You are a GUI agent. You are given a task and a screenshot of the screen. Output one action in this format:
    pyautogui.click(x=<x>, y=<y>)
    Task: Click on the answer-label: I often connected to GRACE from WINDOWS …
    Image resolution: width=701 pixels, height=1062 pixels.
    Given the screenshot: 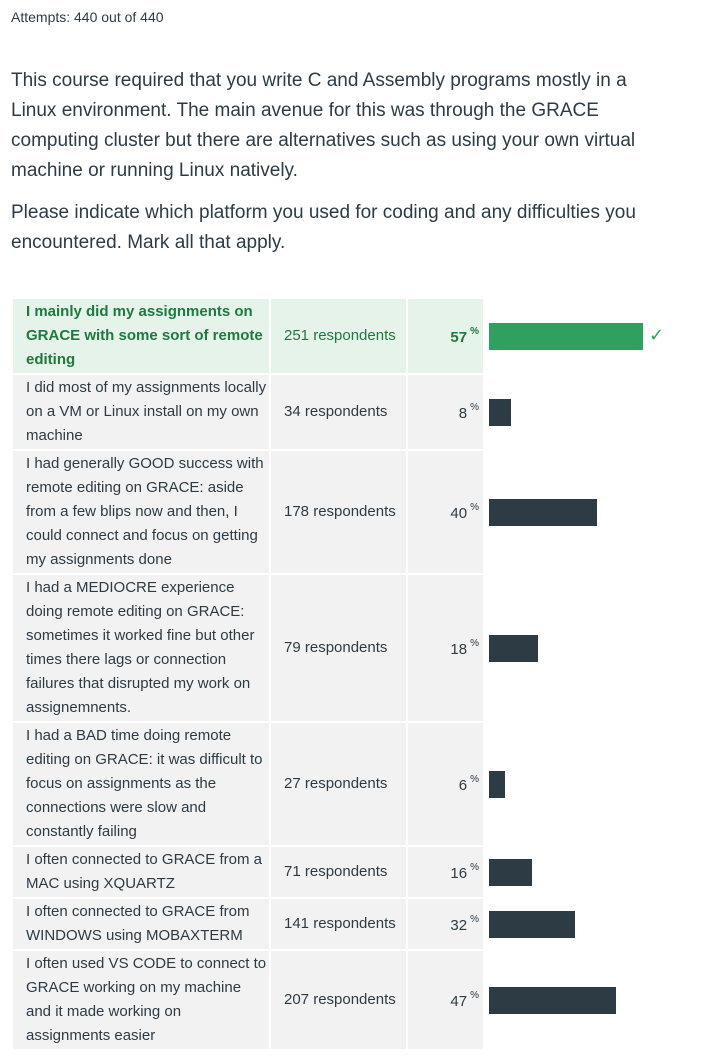 What is the action you would take?
    pyautogui.click(x=142, y=925)
    